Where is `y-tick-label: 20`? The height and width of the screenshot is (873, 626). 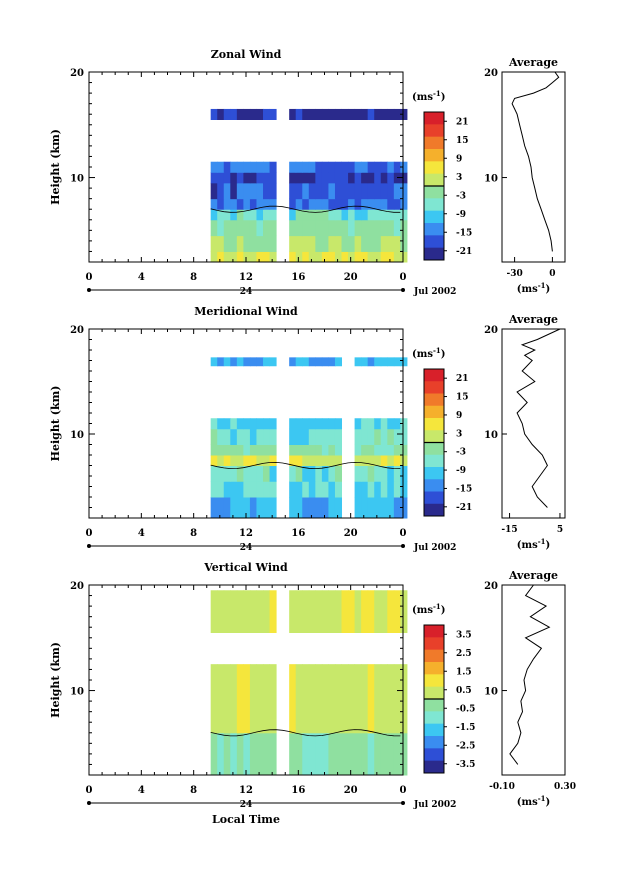 y-tick-label: 20 is located at coordinates (77, 330).